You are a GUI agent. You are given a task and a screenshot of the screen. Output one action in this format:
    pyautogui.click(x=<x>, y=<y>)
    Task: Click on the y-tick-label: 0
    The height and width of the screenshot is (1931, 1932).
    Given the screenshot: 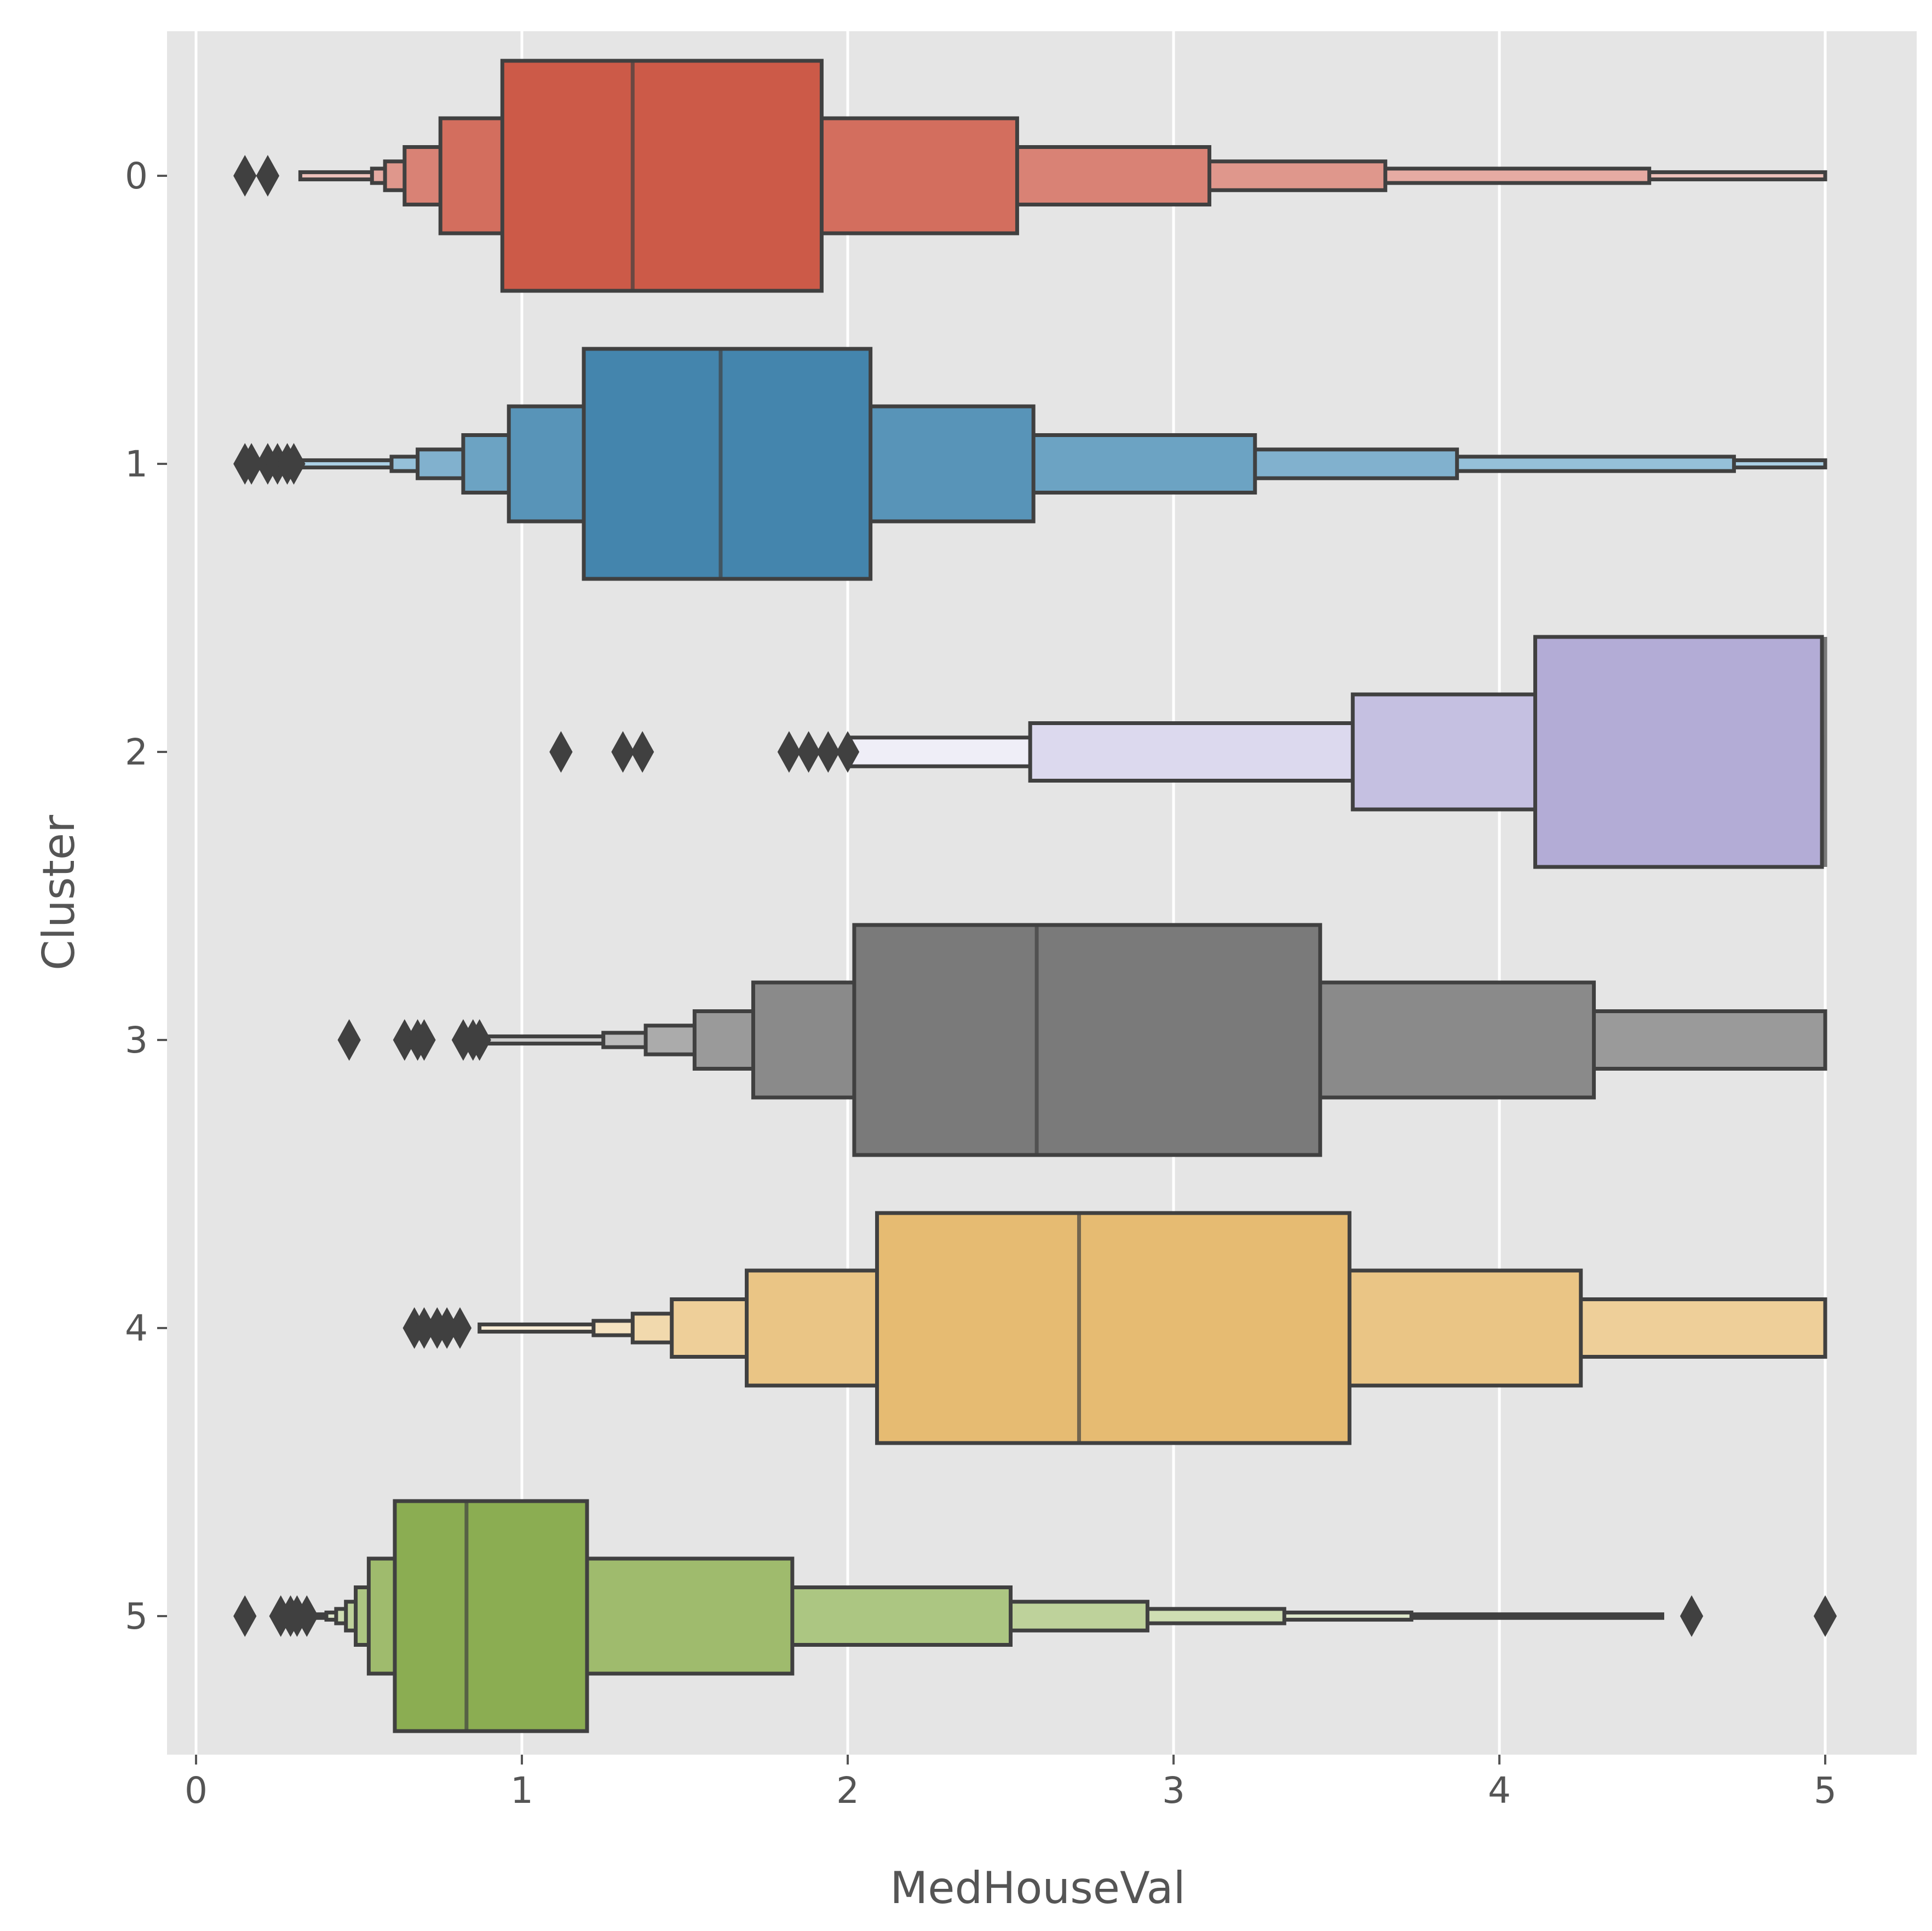 What is the action you would take?
    pyautogui.click(x=136, y=176)
    